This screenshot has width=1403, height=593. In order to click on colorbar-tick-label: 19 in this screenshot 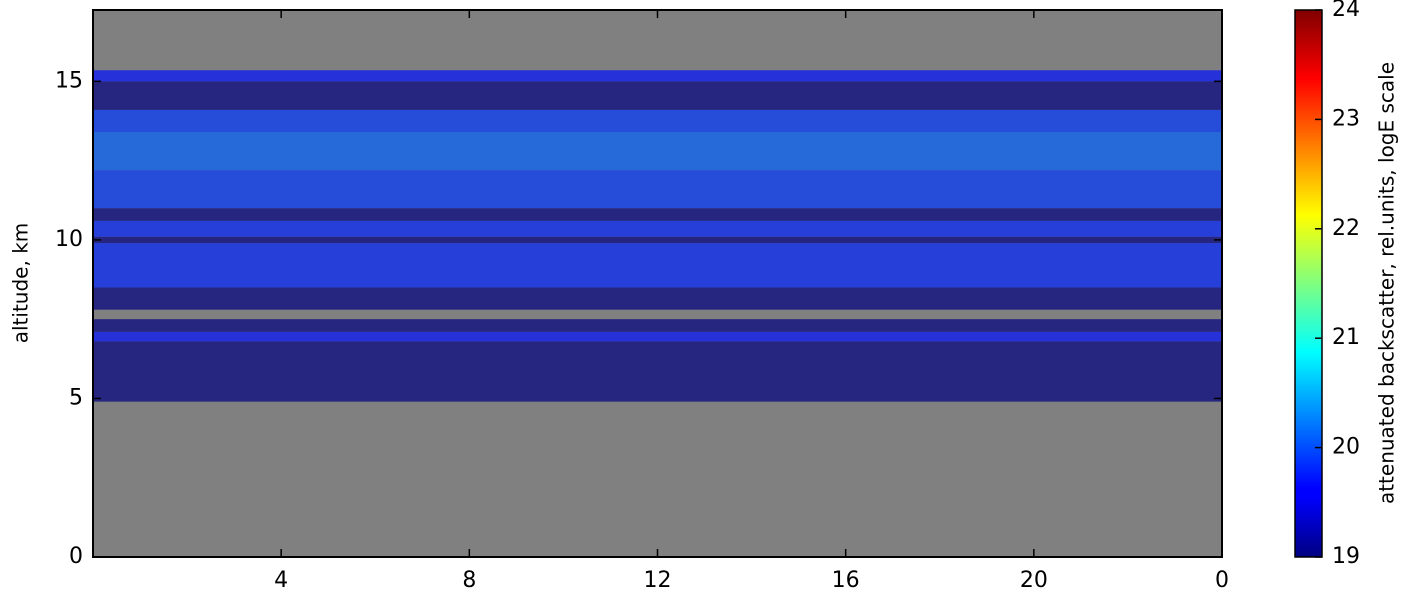, I will do `click(1346, 556)`.